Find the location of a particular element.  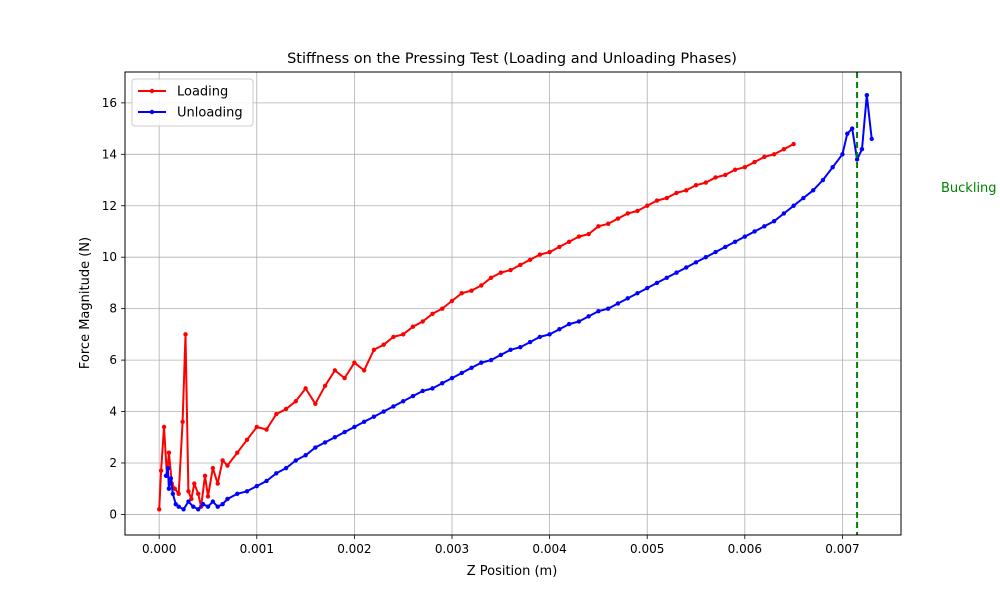

x-axis-ticks: 0.000 0.001 0.002 0.003 0.004 0.005 0.006 0.007 is located at coordinates (501, 545).